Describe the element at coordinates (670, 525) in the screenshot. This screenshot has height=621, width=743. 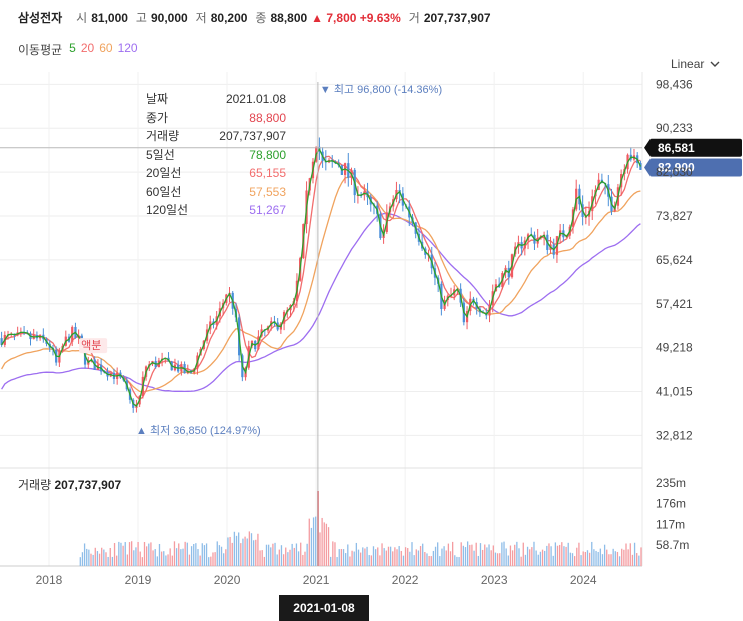
I see `volume-tick-label: 117m` at that location.